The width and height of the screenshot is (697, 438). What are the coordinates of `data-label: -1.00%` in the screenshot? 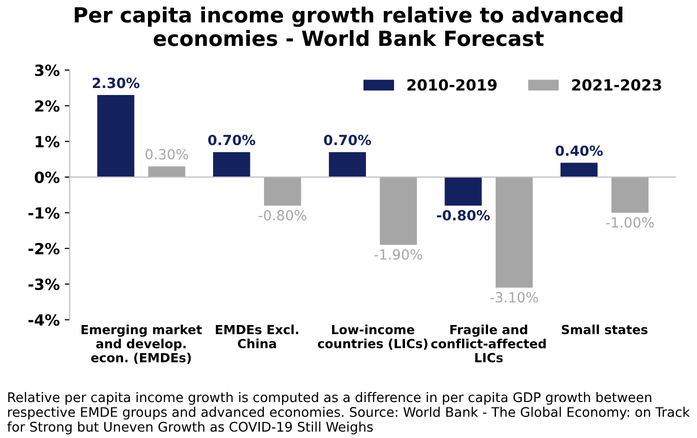 It's located at (630, 222).